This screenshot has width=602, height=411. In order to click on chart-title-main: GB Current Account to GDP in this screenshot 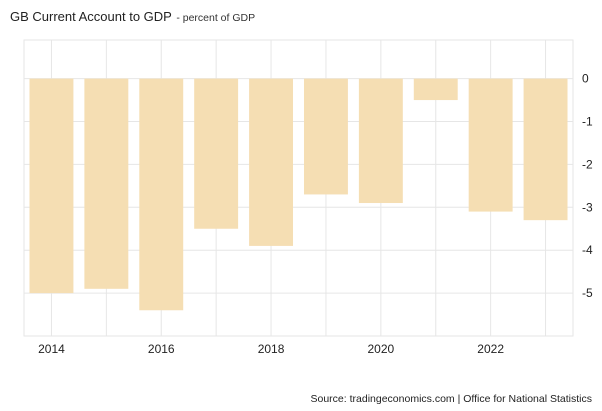, I will do `click(91, 16)`.